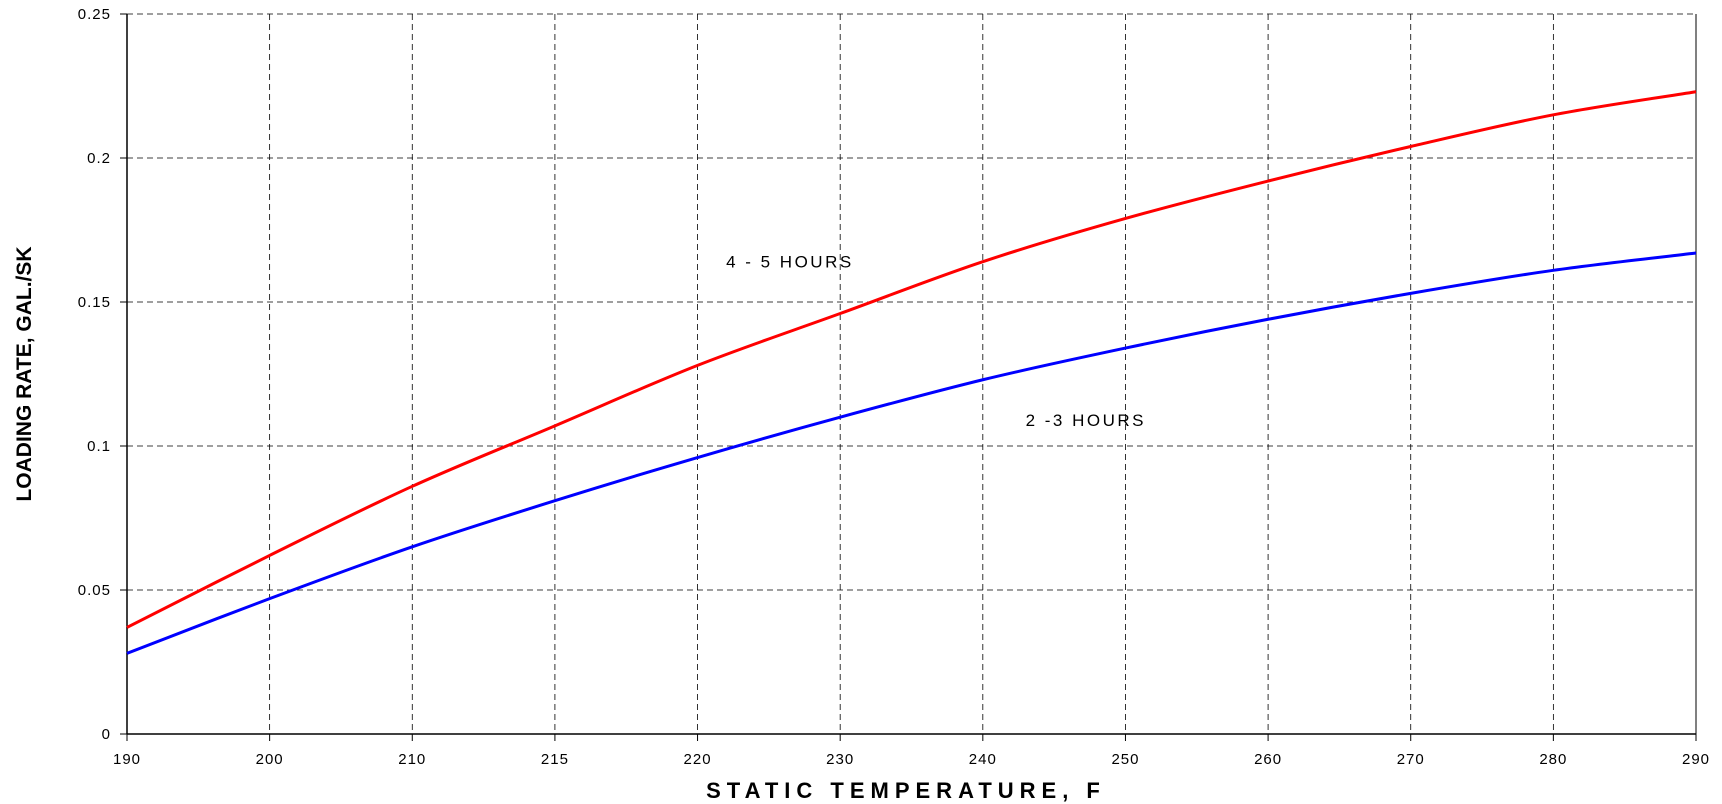  Describe the element at coordinates (1553, 759) in the screenshot. I see `x-tick-label: 280` at that location.